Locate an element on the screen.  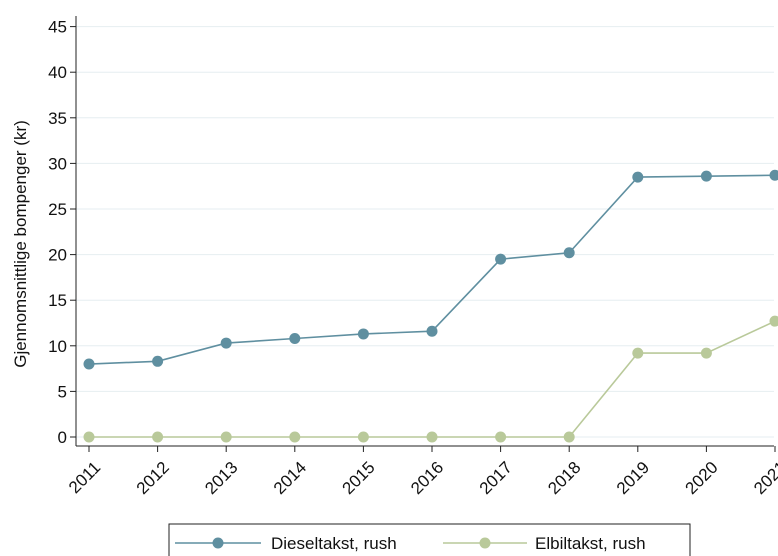
y-axis-title: Gjennomsnittlige bompenger (kr) is located at coordinates (20, 244).